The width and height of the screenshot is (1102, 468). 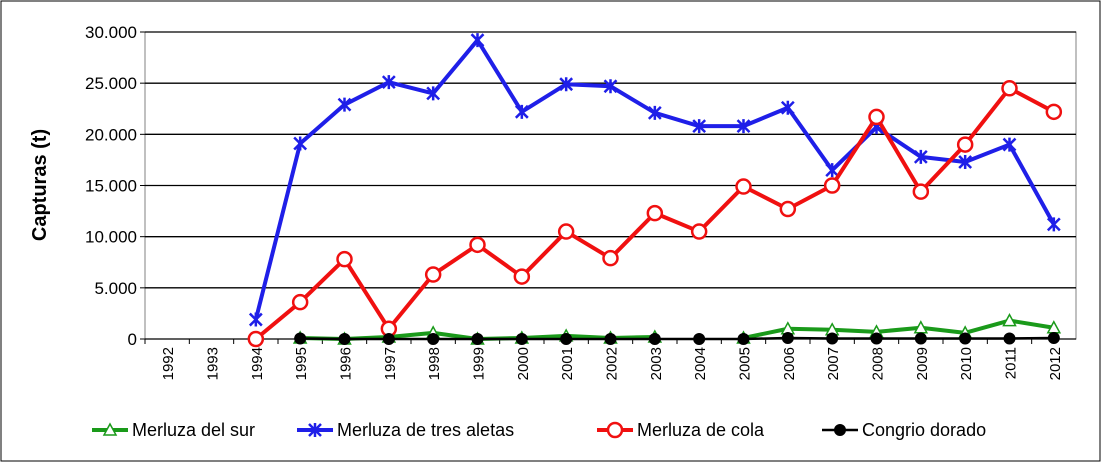 What do you see at coordinates (168, 363) in the screenshot?
I see `x-tick-label: 1992` at bounding box center [168, 363].